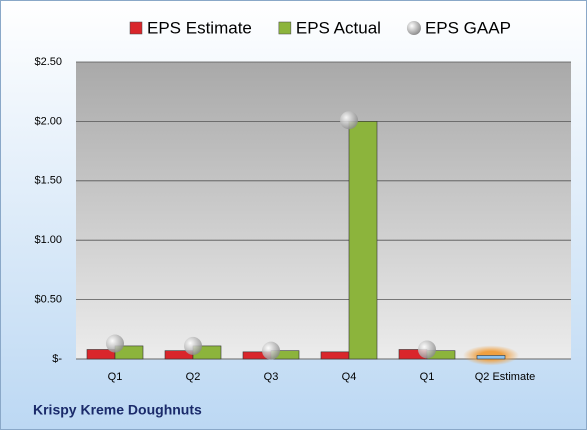 The width and height of the screenshot is (587, 430). I want to click on x-tick-label: Q2 Estimate, so click(505, 377).